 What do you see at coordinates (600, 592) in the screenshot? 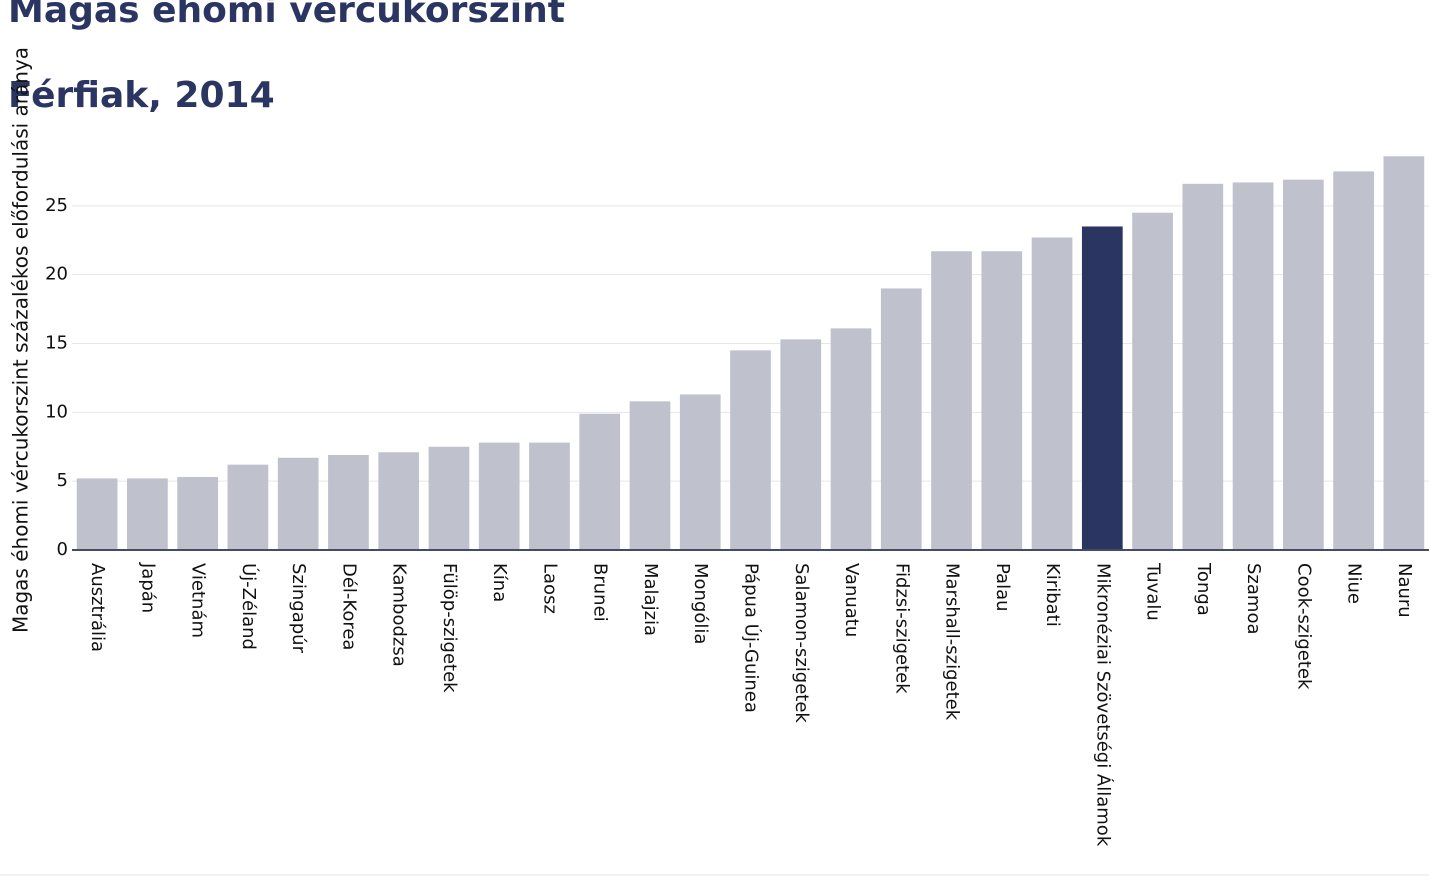
I see `x-tick-label: Brunei` at bounding box center [600, 592].